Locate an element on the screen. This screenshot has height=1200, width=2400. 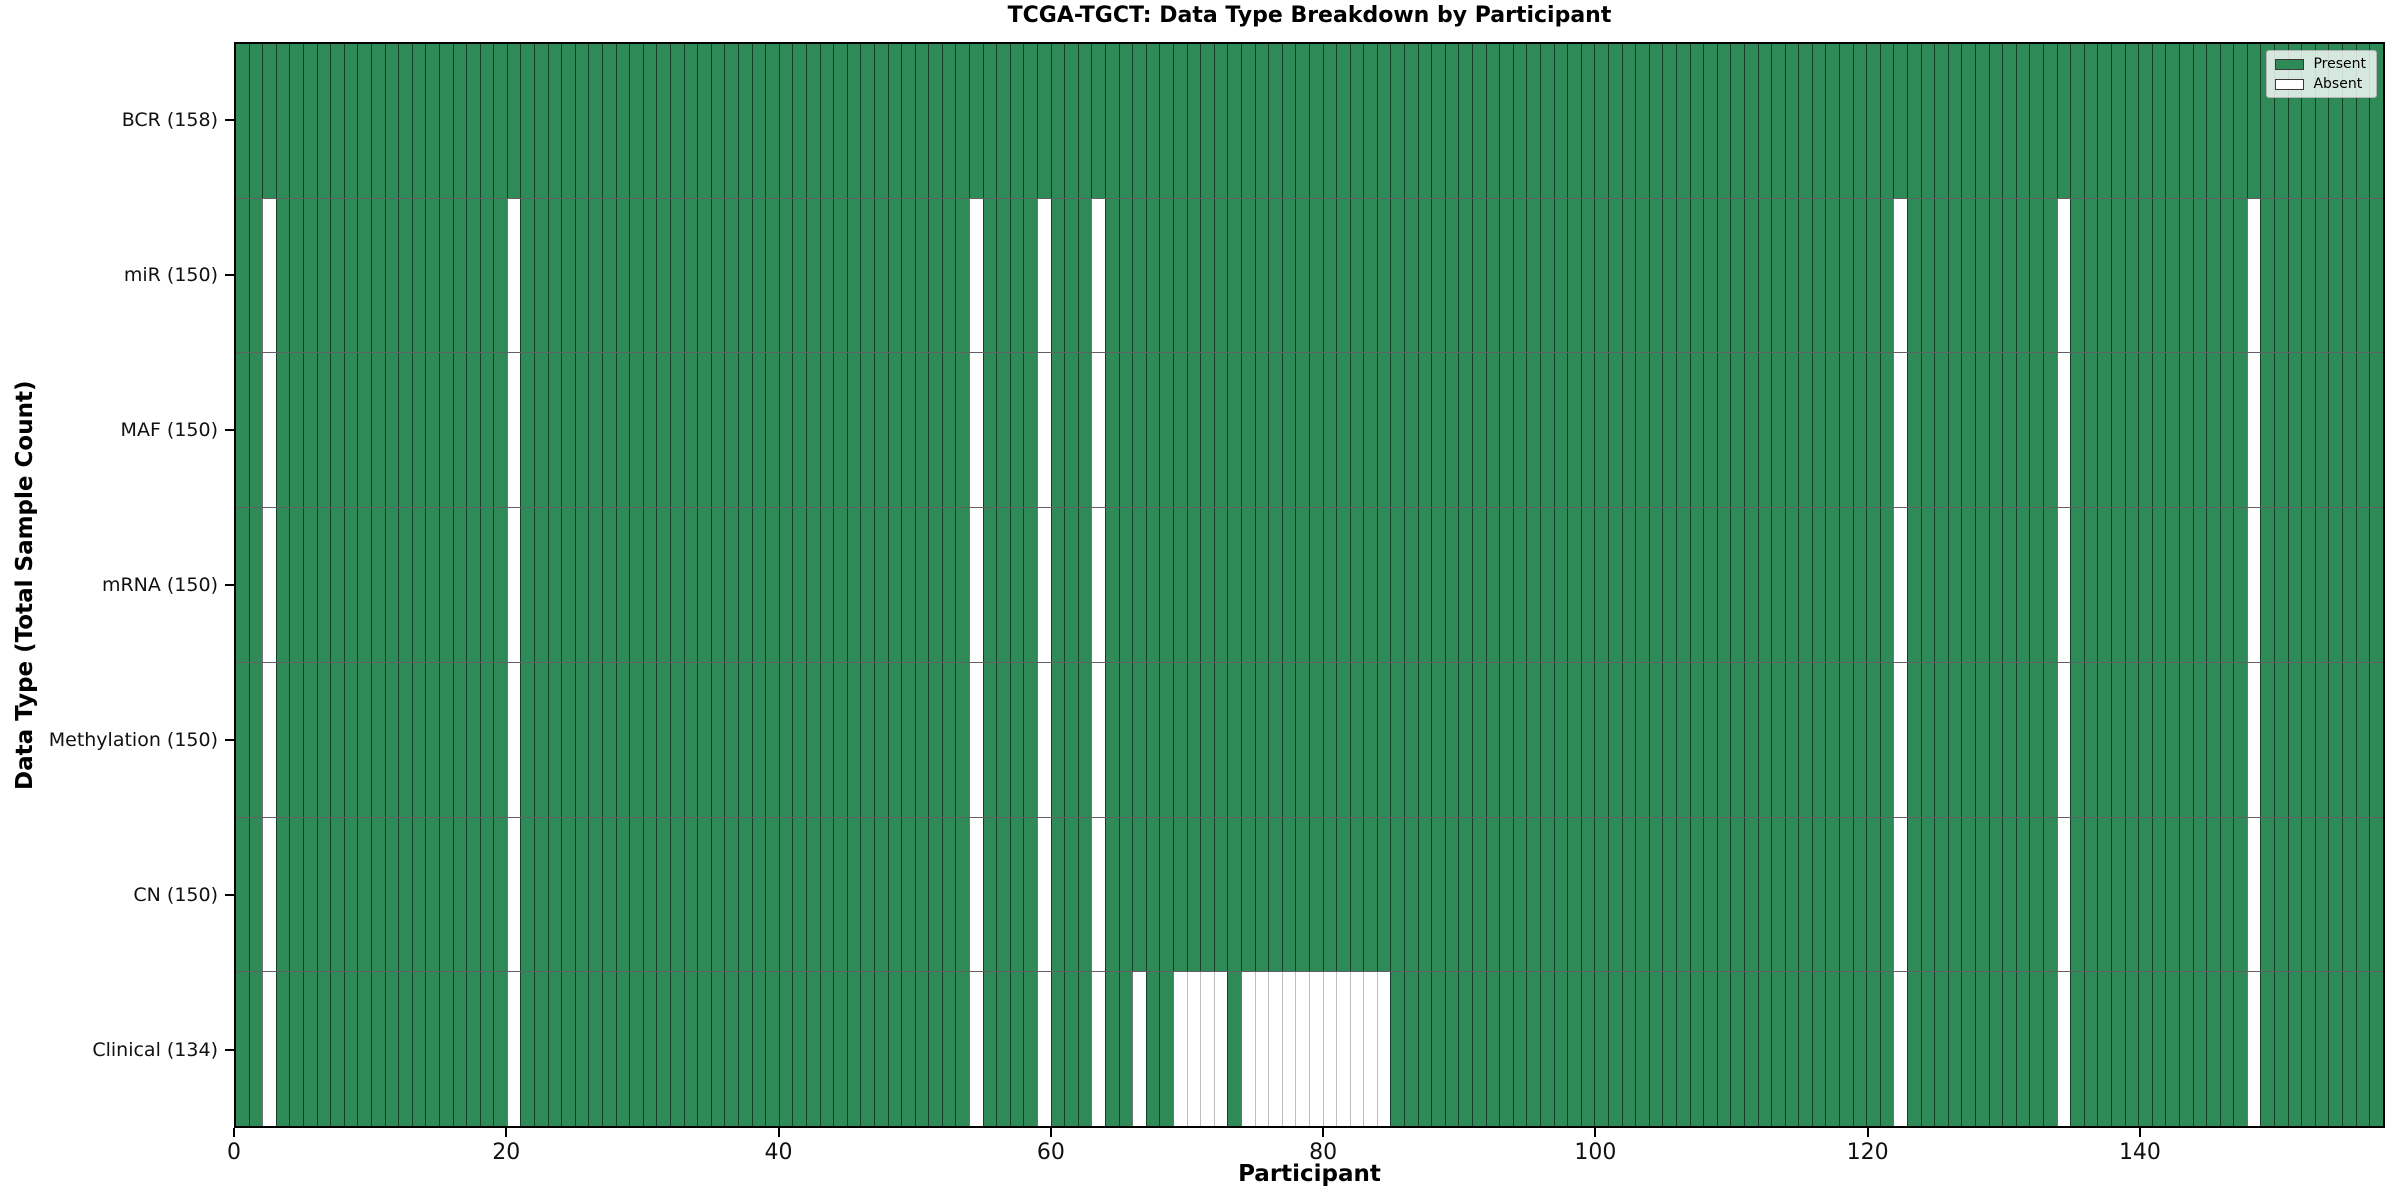
legend-entry-absent: Absent is located at coordinates (2320, 84).